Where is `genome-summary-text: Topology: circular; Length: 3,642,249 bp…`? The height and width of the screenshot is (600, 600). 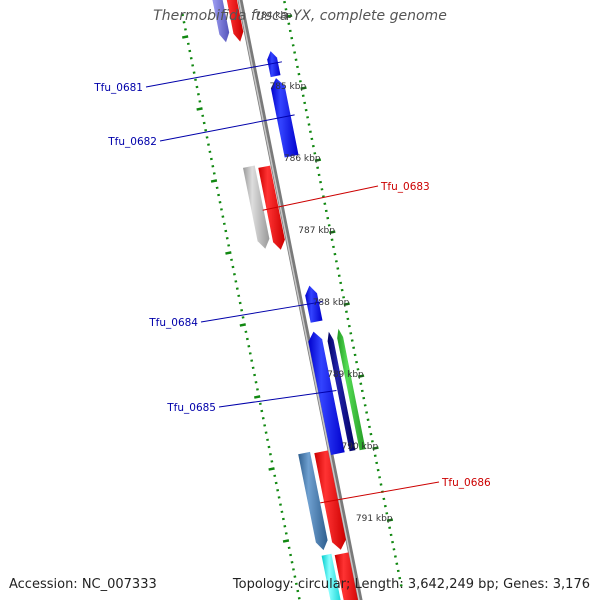
genome-summary-text: Topology: circular; Length: 3,642,249 bp… is located at coordinates (411, 584).